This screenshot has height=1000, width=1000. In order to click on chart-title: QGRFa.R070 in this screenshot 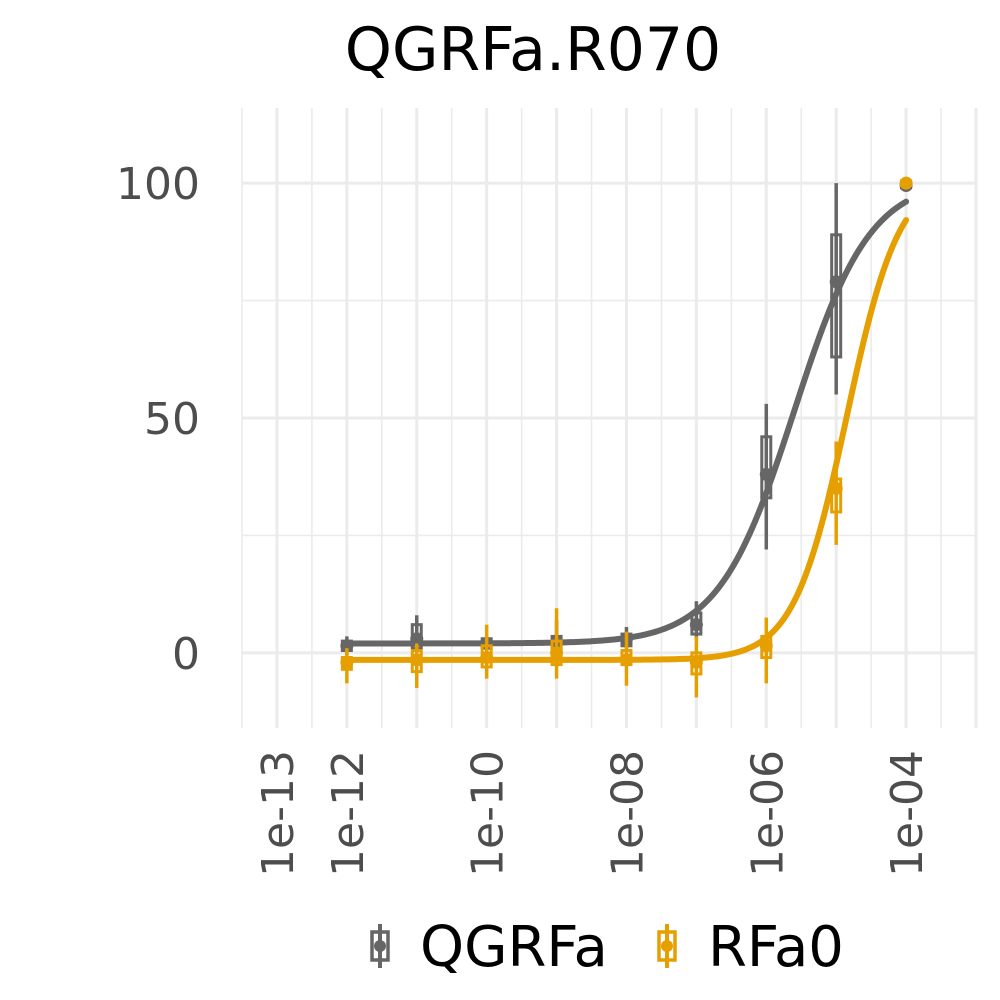, I will do `click(533, 50)`.